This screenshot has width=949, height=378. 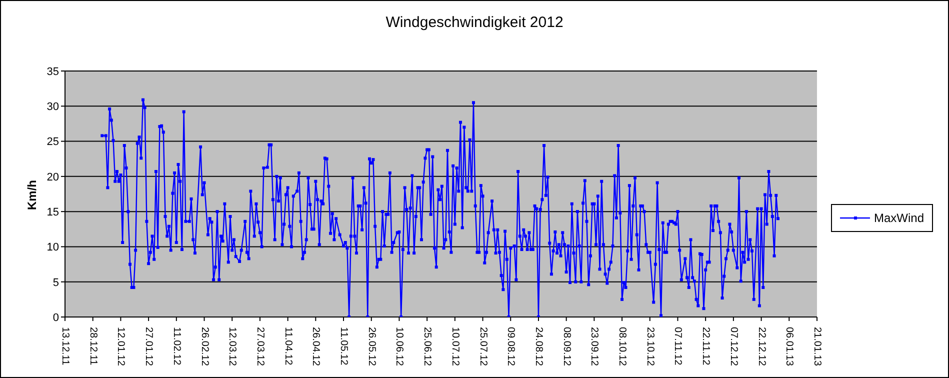 I want to click on x-tick-label: 13.12.11, so click(x=65, y=346).